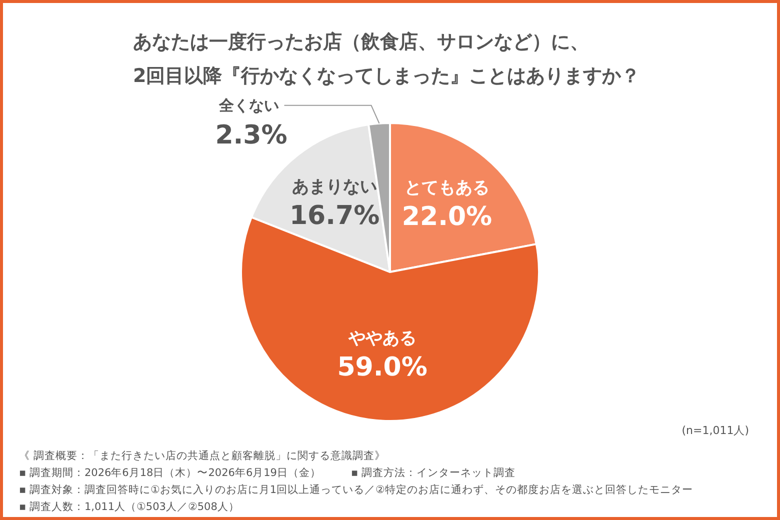 The image size is (780, 520). Describe the element at coordinates (334, 215) in the screenshot. I see `data-label: 16.7%` at that location.